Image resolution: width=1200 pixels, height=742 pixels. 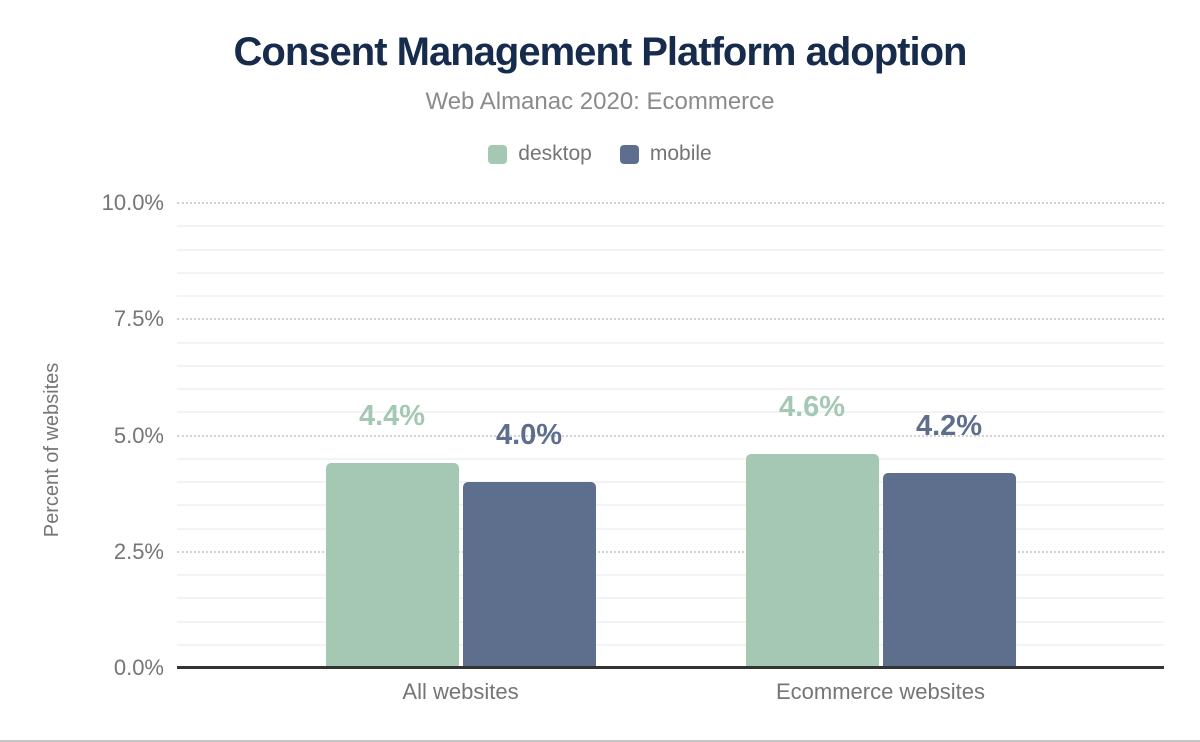 What do you see at coordinates (529, 435) in the screenshot?
I see `bar-value-label: 4.0%` at bounding box center [529, 435].